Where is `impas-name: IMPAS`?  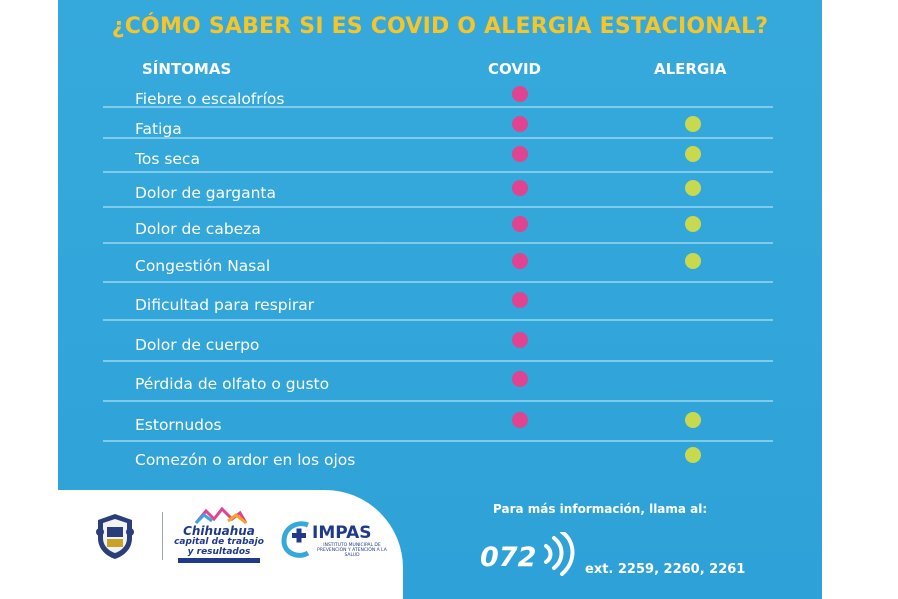 impas-name: IMPAS is located at coordinates (342, 533).